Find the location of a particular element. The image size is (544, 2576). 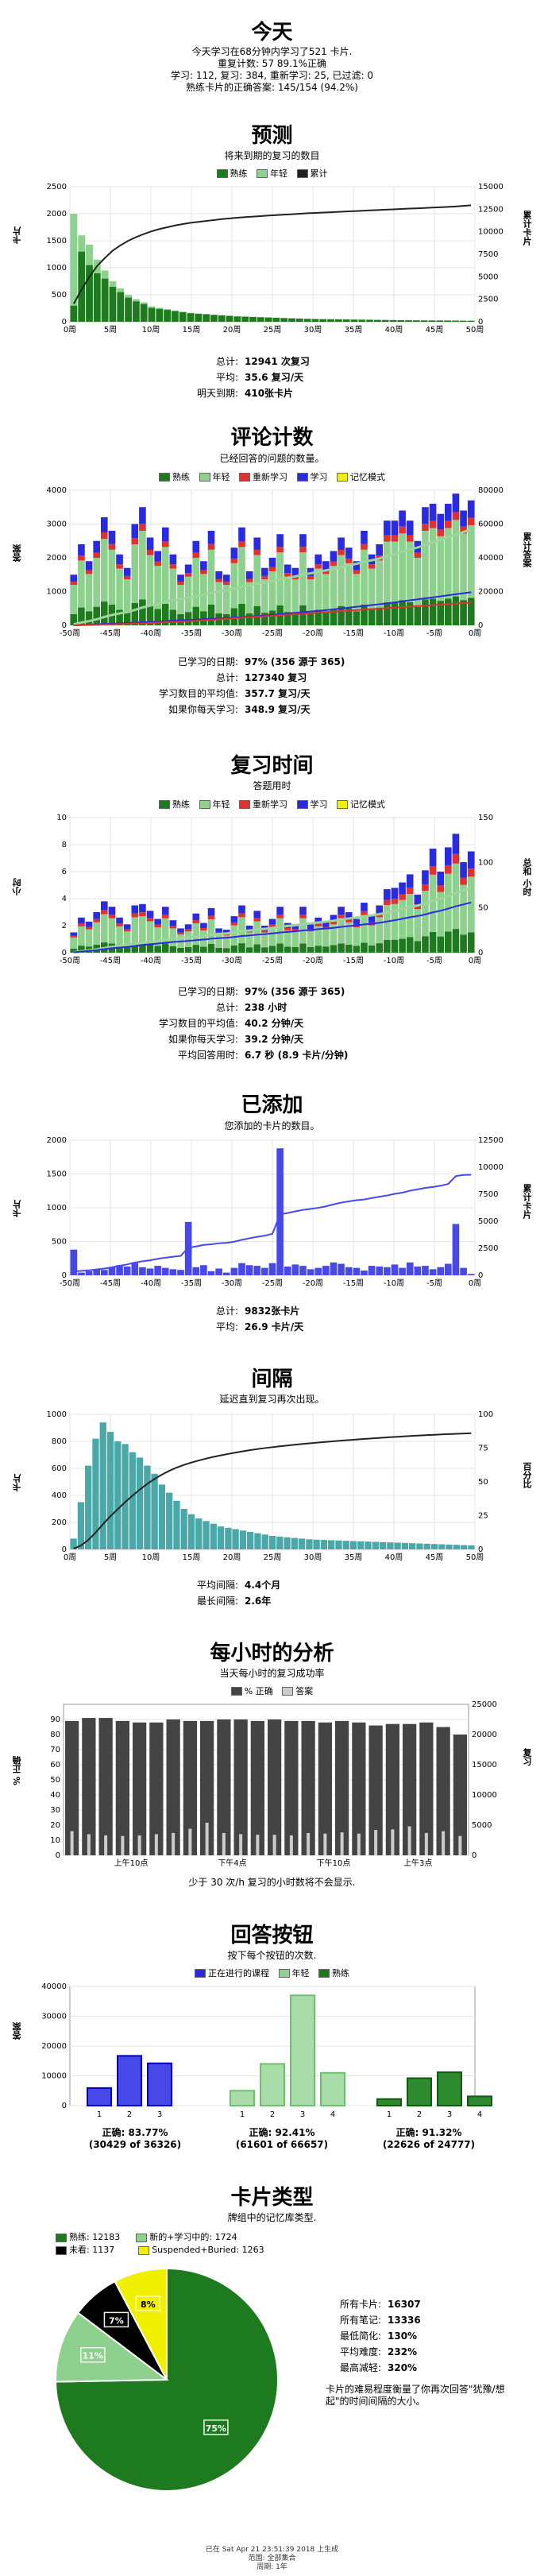

y2-tick-label: 80000 is located at coordinates (490, 490).